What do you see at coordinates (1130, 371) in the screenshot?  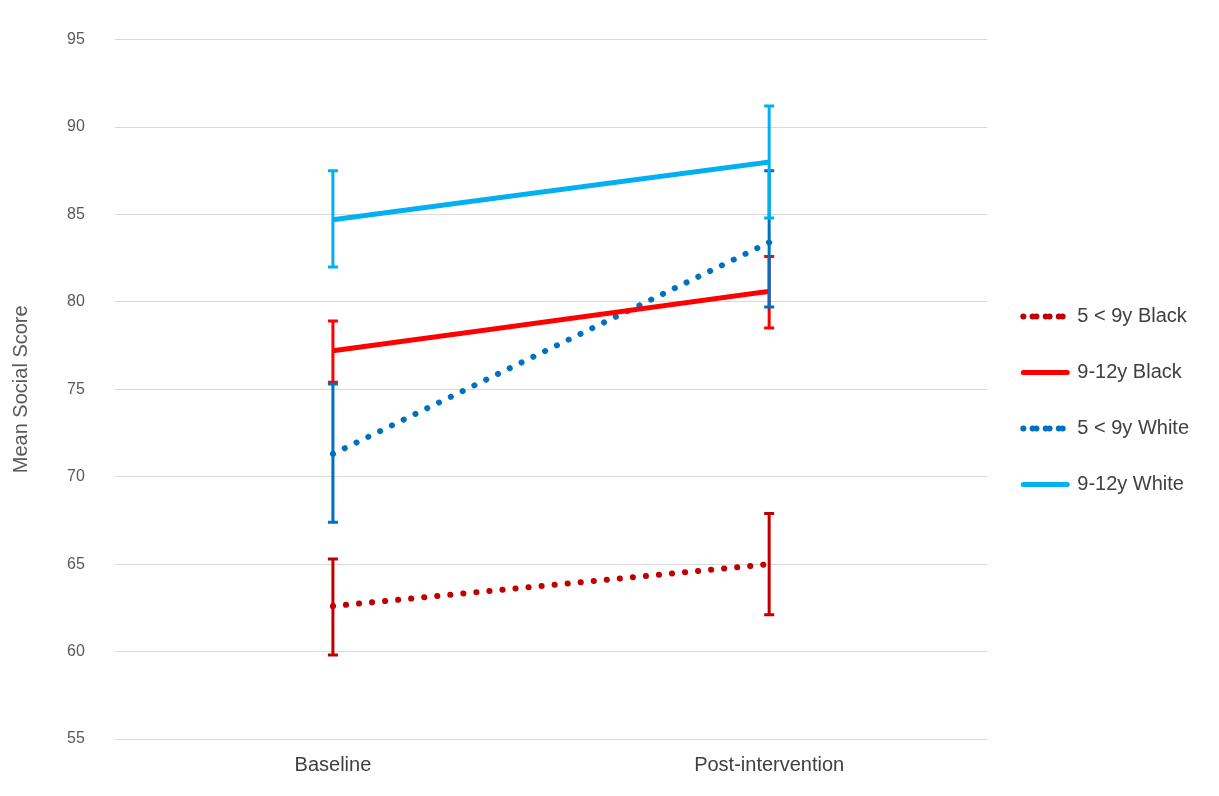 I see `legend-label: 9-12y Black` at bounding box center [1130, 371].